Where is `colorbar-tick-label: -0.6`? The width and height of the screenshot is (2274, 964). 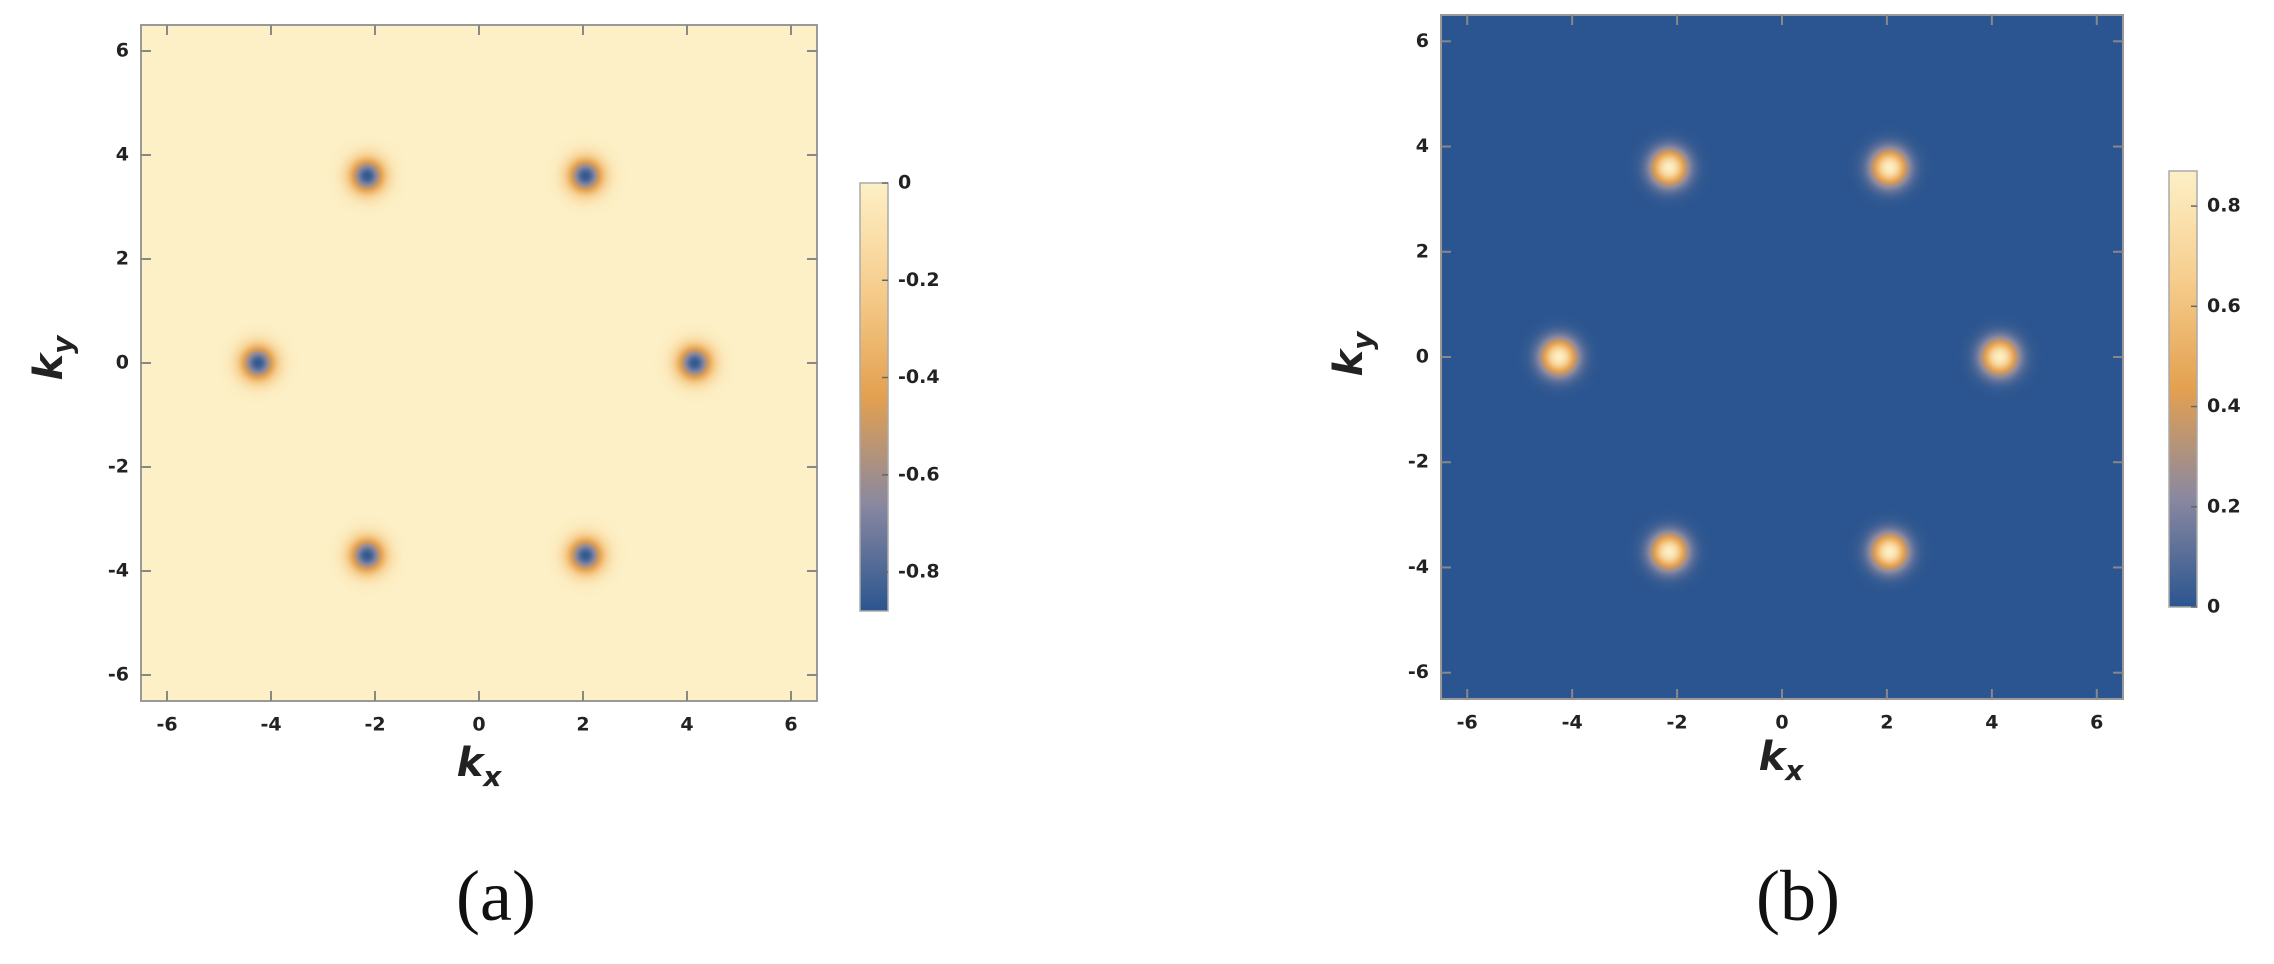 colorbar-tick-label: -0.6 is located at coordinates (919, 474).